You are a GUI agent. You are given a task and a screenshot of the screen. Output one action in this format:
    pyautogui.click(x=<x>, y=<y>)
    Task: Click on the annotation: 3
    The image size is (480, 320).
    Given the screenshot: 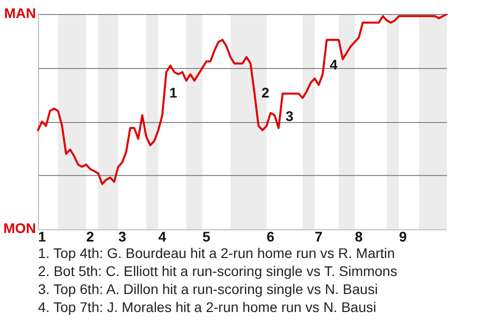 What is the action you would take?
    pyautogui.click(x=290, y=116)
    